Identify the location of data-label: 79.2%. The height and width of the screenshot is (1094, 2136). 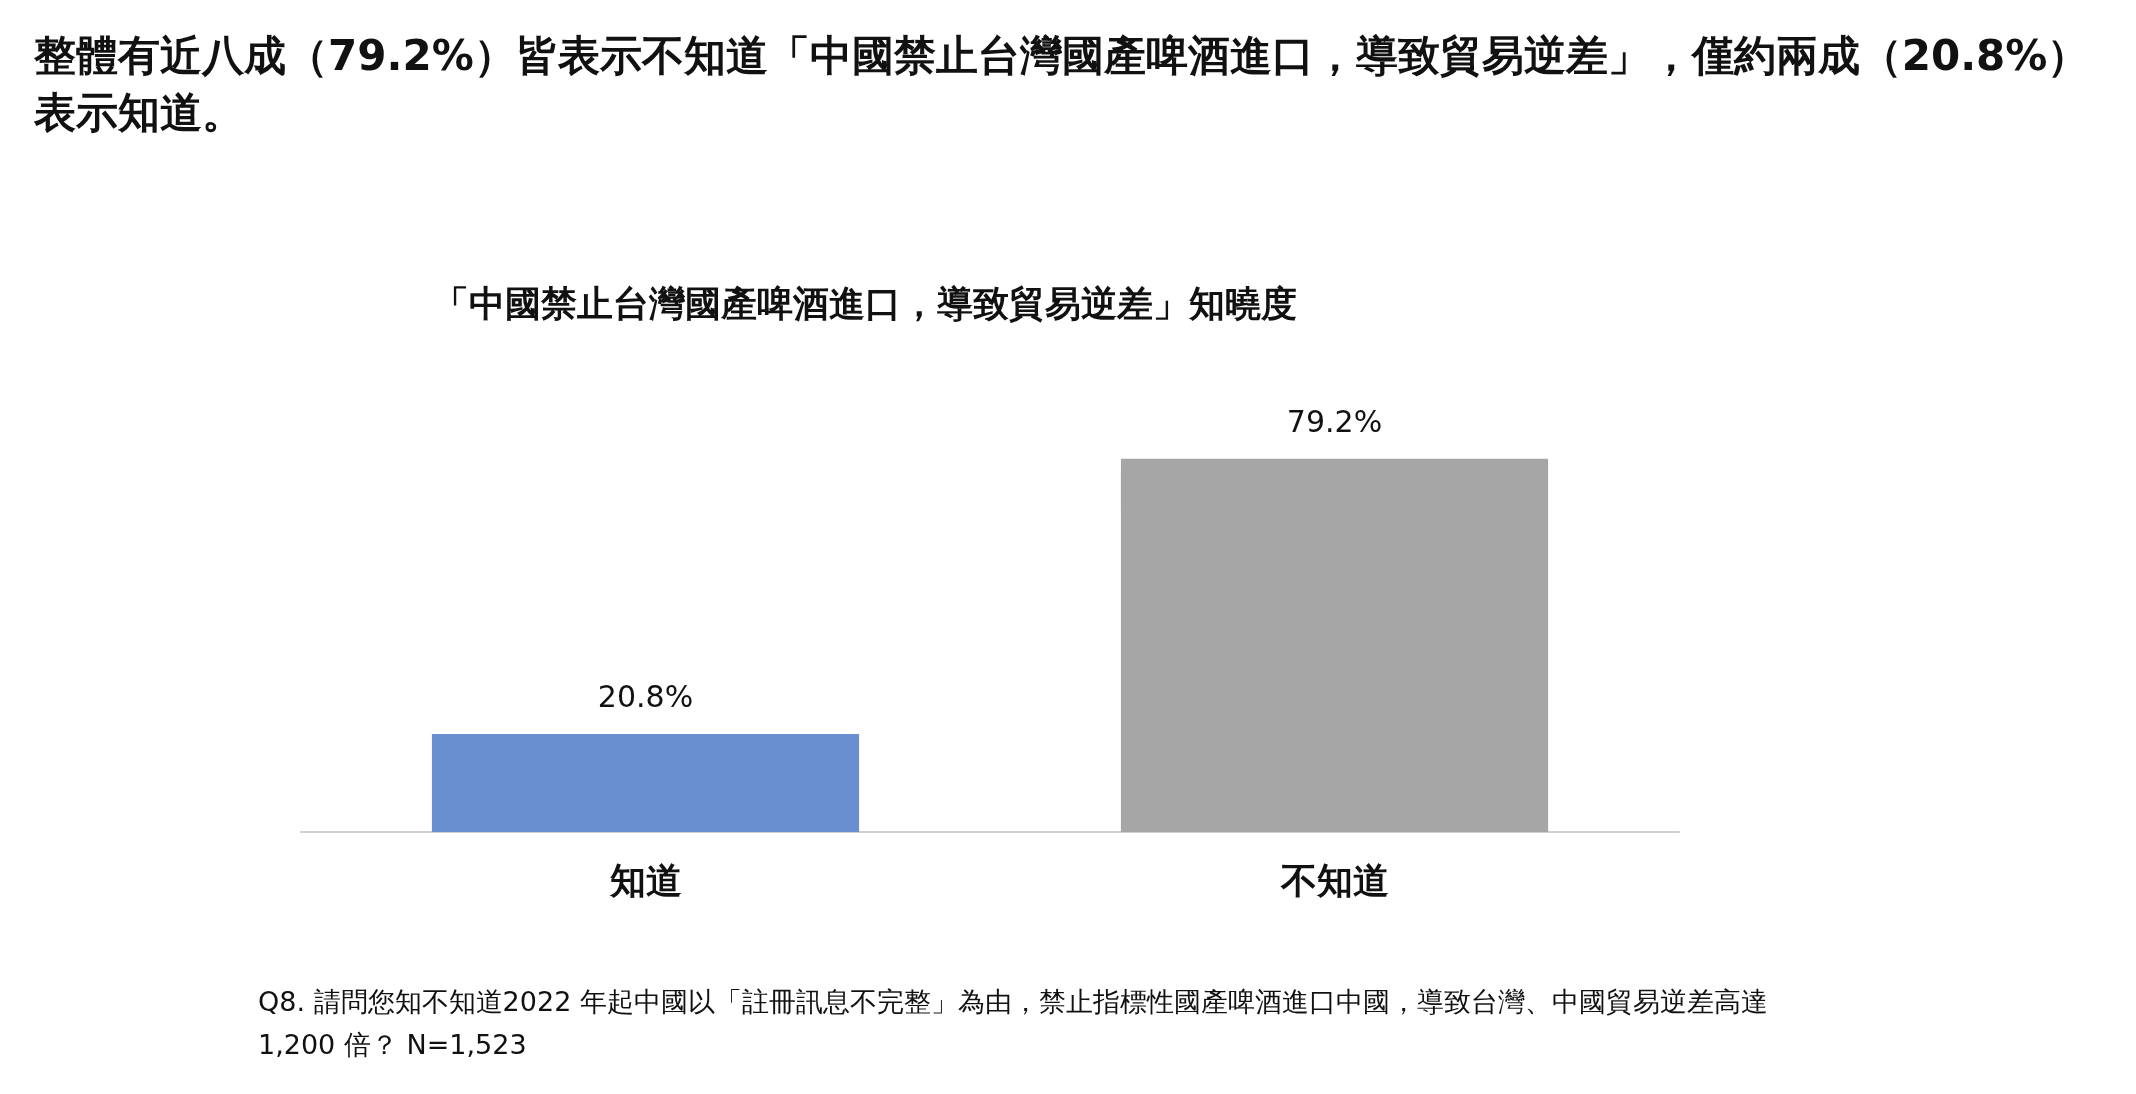
(1334, 422).